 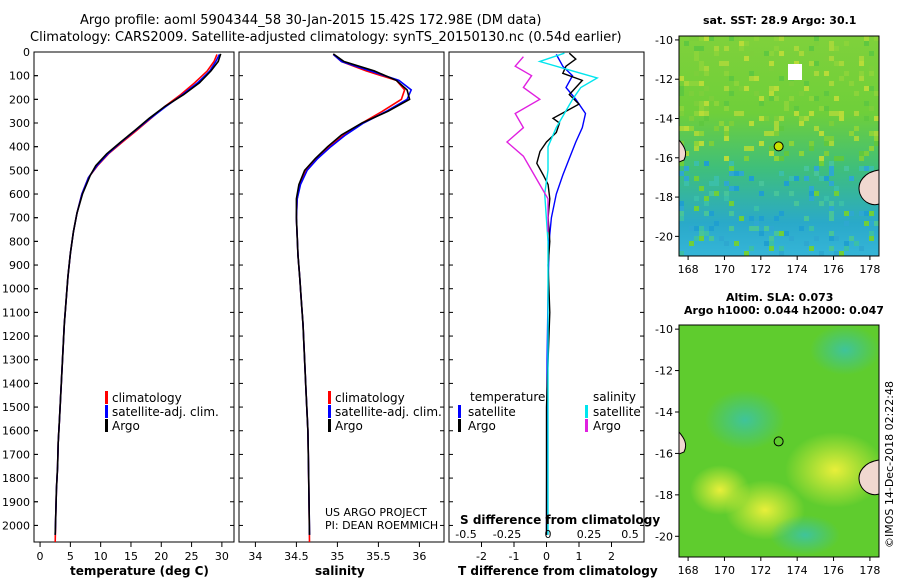 I want to click on x-tick-label: -2, so click(x=481, y=556).